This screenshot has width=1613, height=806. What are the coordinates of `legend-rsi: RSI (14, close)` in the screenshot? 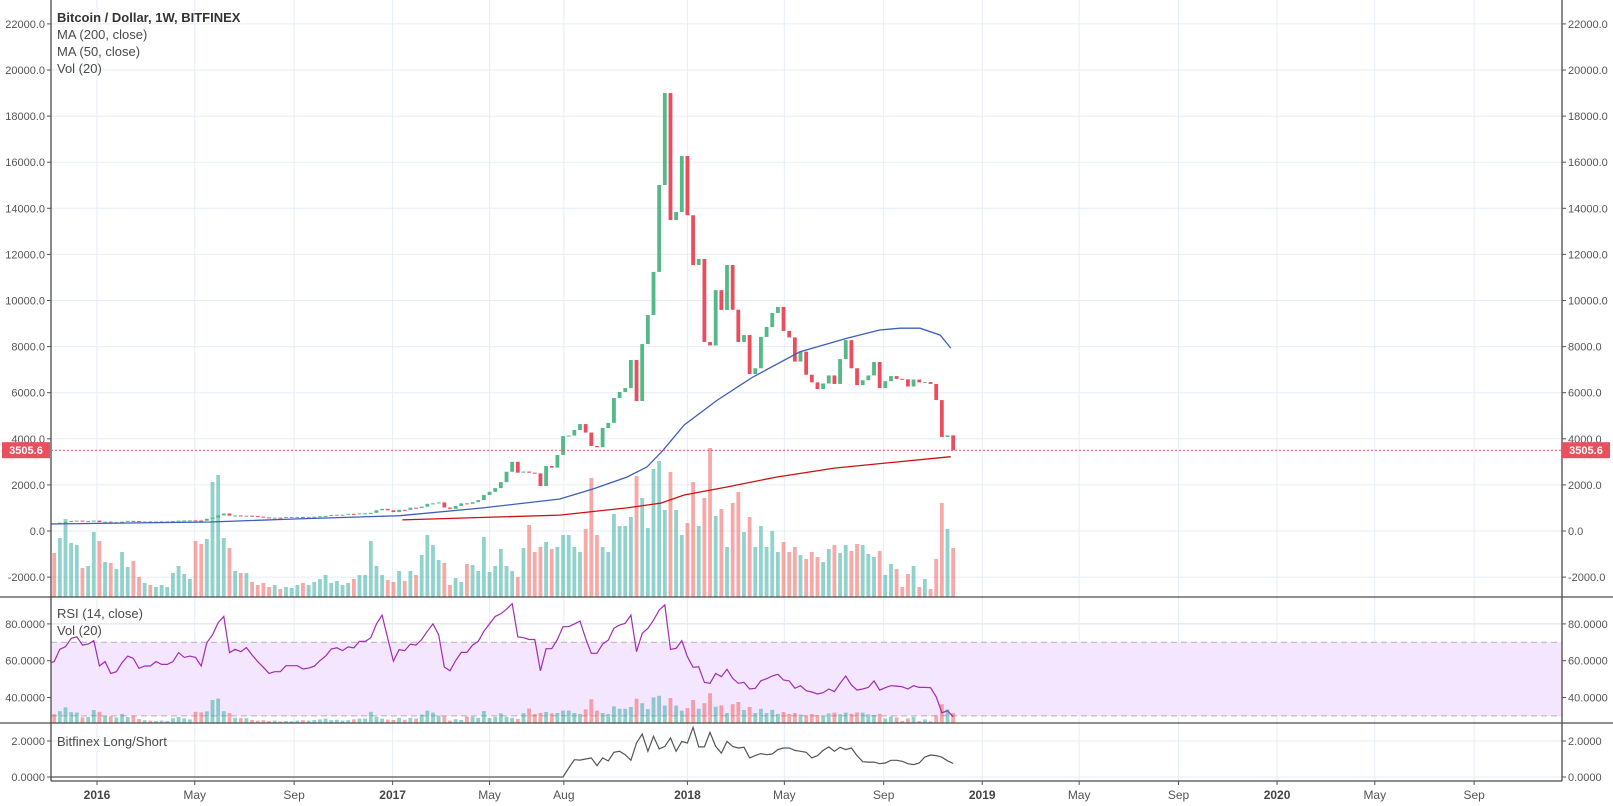 It's located at (100, 613).